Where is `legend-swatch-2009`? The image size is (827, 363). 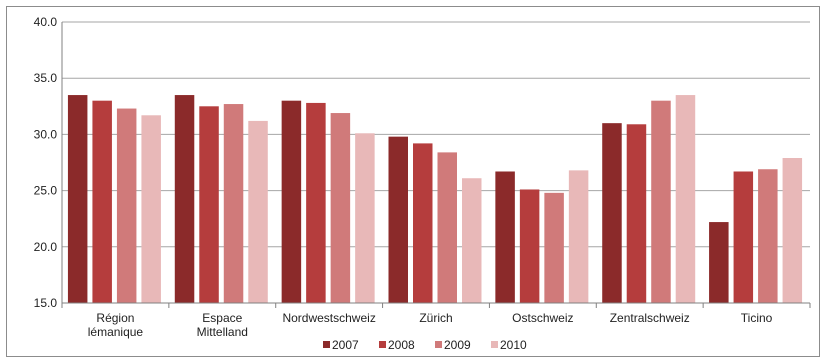 legend-swatch-2009 is located at coordinates (438, 344).